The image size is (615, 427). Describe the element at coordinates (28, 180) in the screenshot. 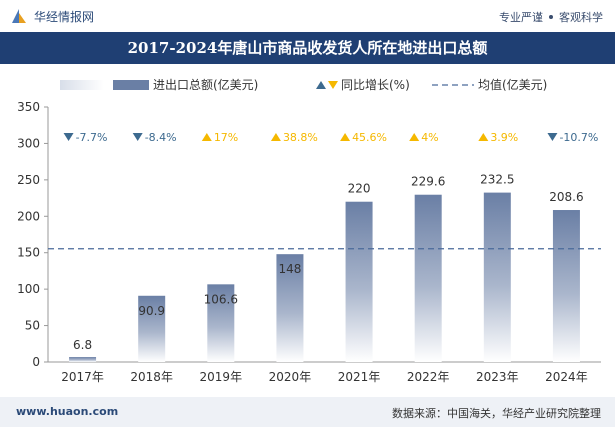

I see `y-tick-label: 250` at that location.